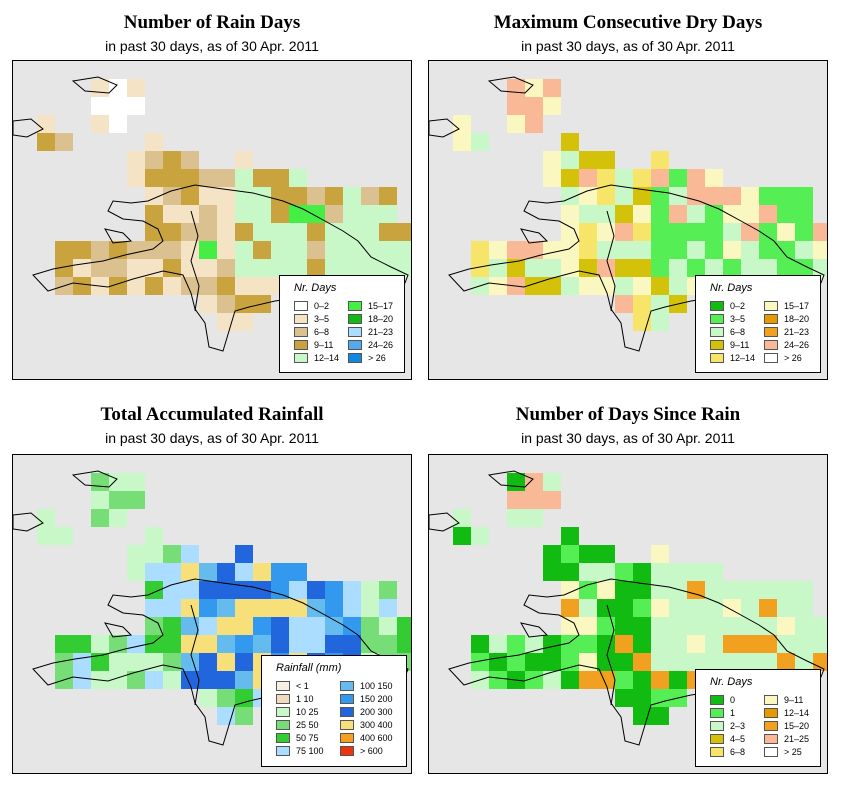 This screenshot has width=853, height=793. What do you see at coordinates (309, 668) in the screenshot?
I see `legend-title: Rainfall (mm)` at bounding box center [309, 668].